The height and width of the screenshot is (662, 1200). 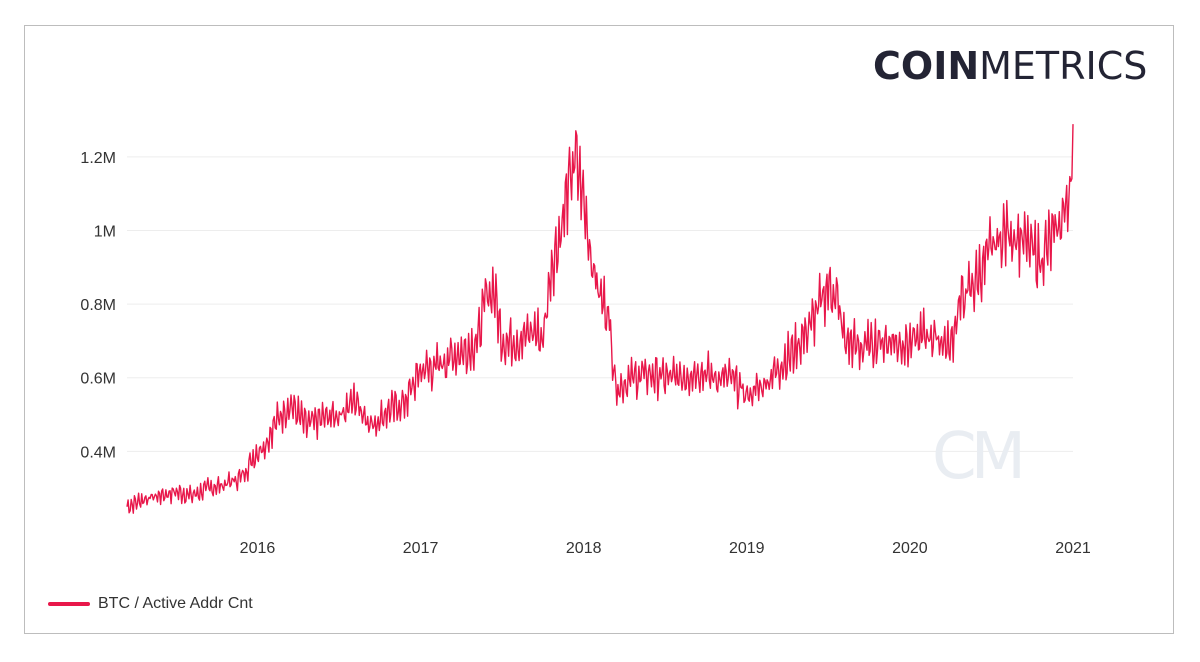 What do you see at coordinates (747, 548) in the screenshot?
I see `x-tick-label: 2019` at bounding box center [747, 548].